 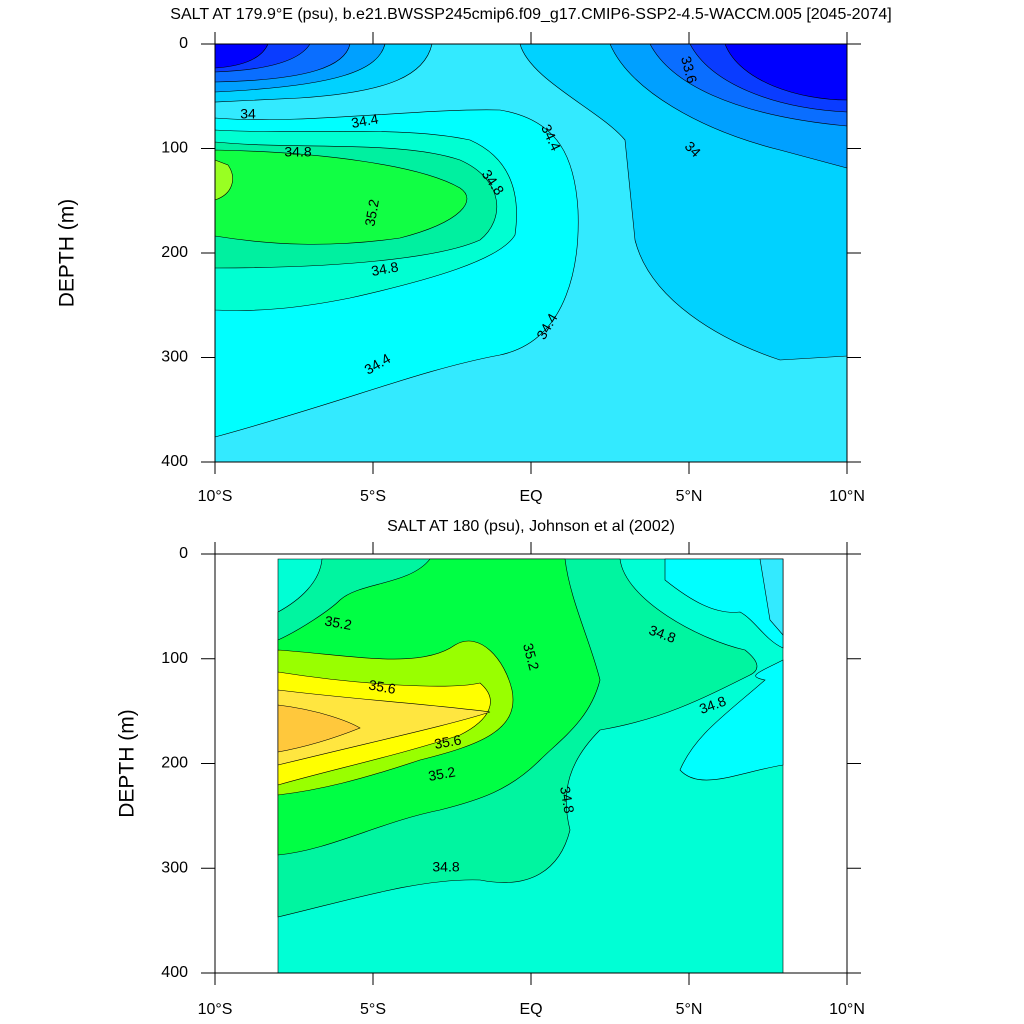 I want to click on contour-label: 34.4, so click(x=365, y=120).